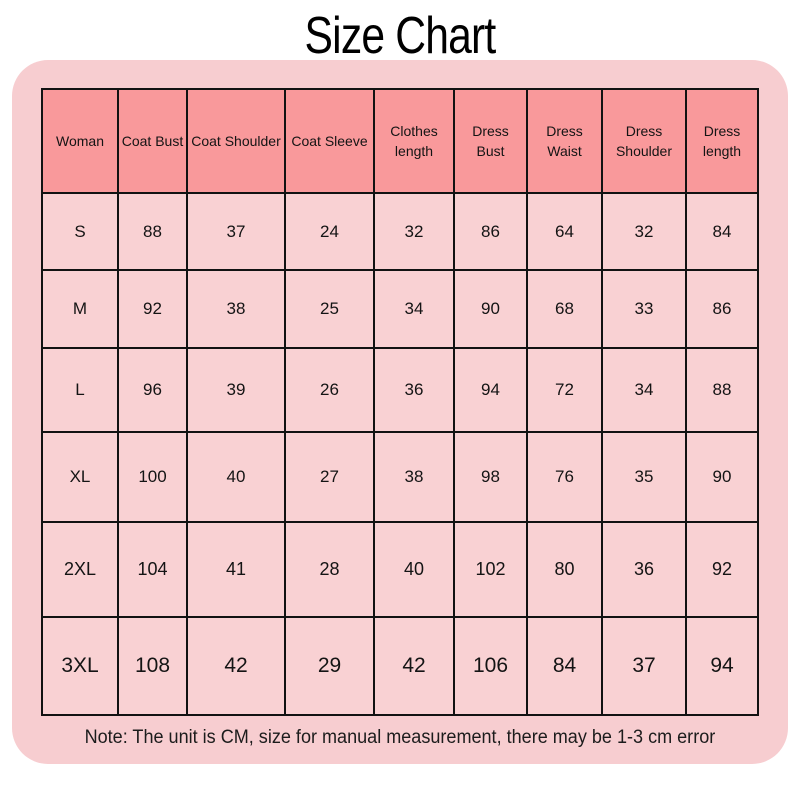  I want to click on size-label-cell: XL, so click(80, 477).